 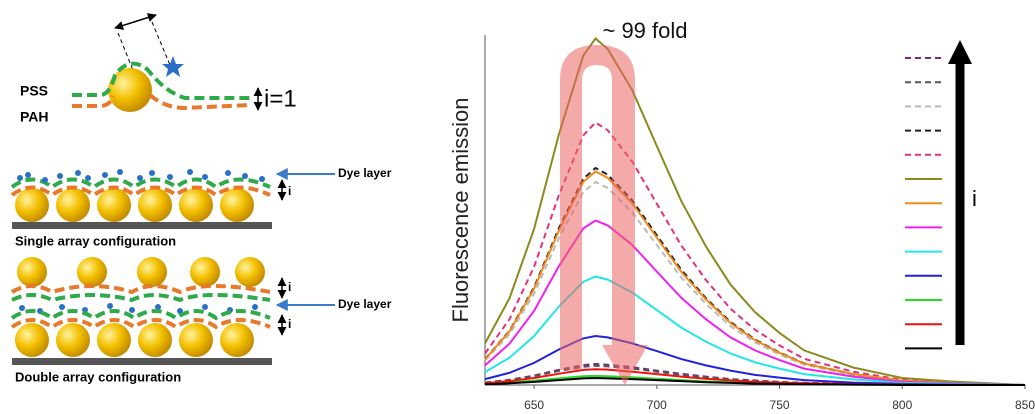 What do you see at coordinates (95, 240) in the screenshot?
I see `caption: Single array configuration` at bounding box center [95, 240].